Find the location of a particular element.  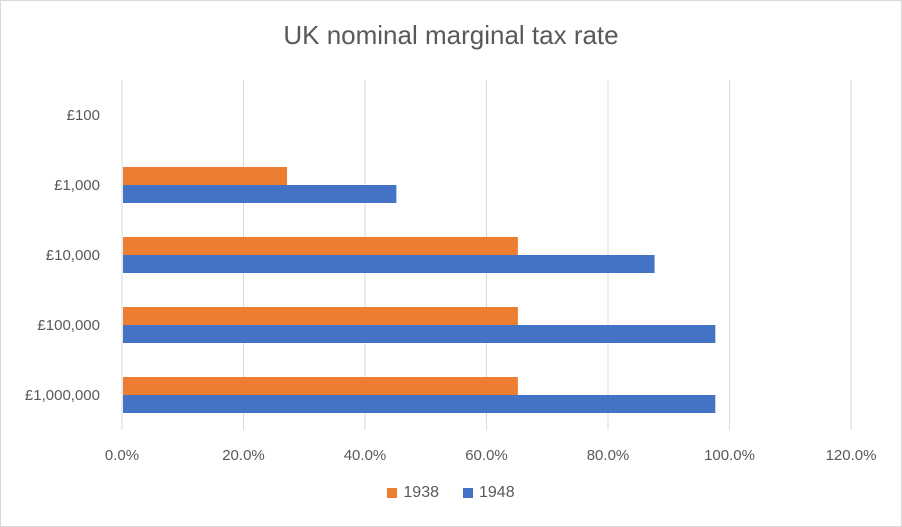

legend-item-1938: 1938 is located at coordinates (413, 493).